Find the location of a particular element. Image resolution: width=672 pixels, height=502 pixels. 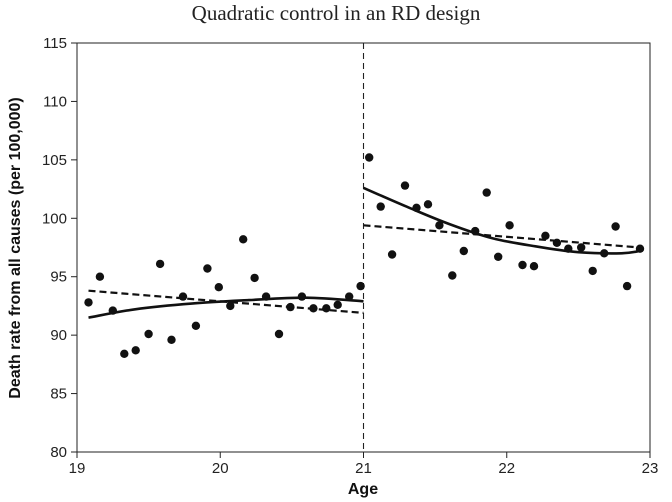

y-tick-label: 115 is located at coordinates (55, 43).